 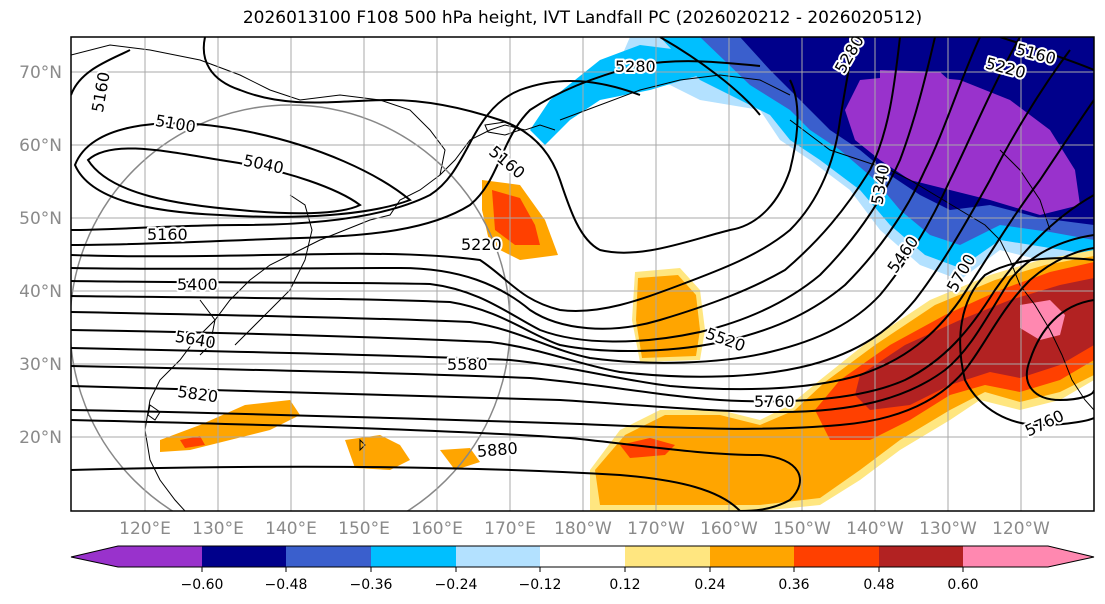 What do you see at coordinates (197, 284) in the screenshot?
I see `contour-label-5400: 5400` at bounding box center [197, 284].